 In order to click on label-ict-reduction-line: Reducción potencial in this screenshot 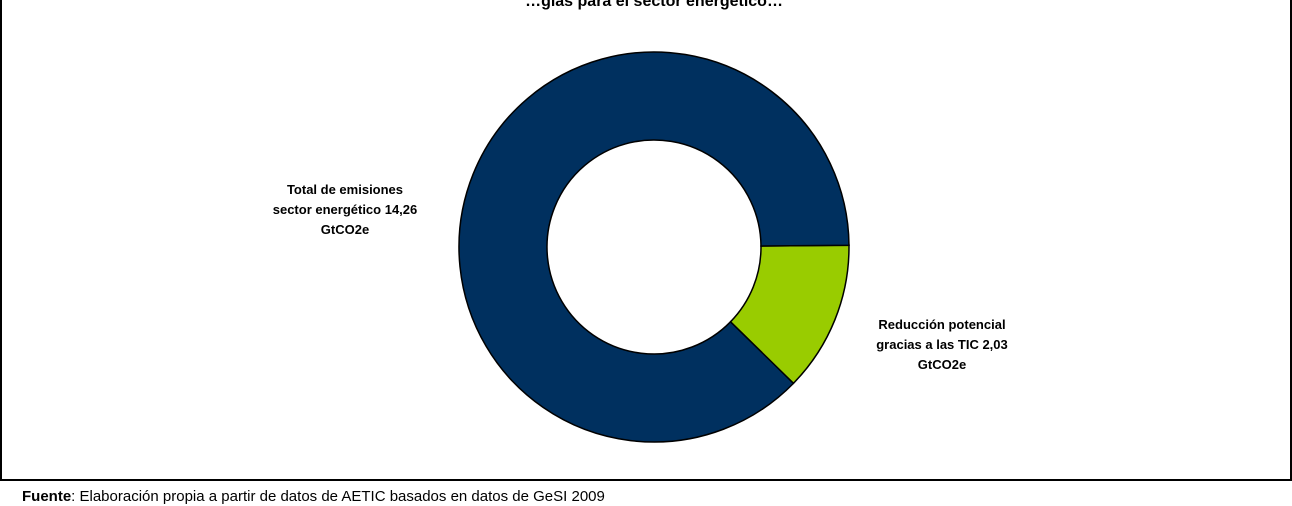, I will do `click(941, 324)`.